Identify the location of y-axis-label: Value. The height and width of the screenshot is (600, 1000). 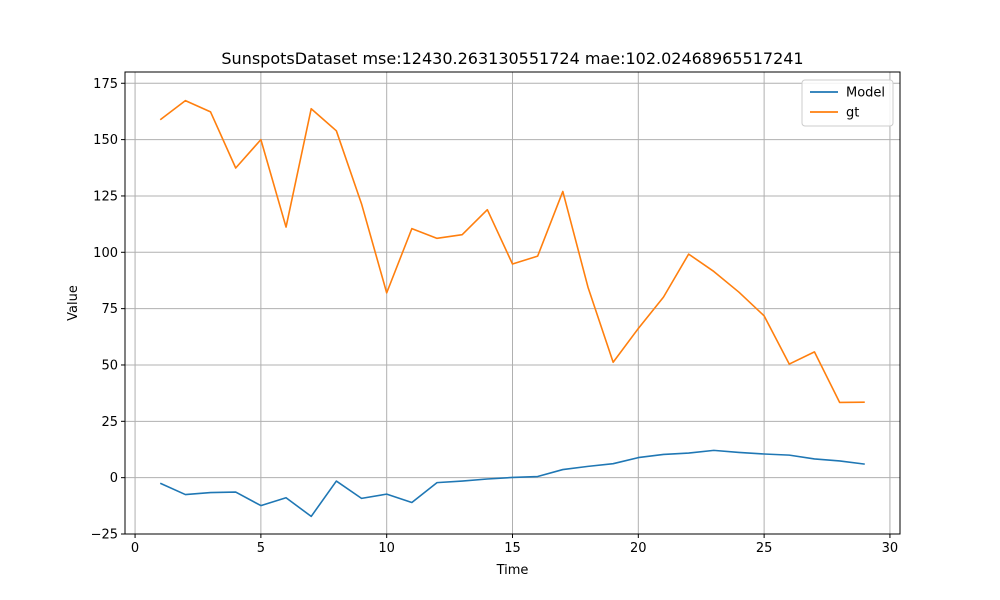
(73, 303).